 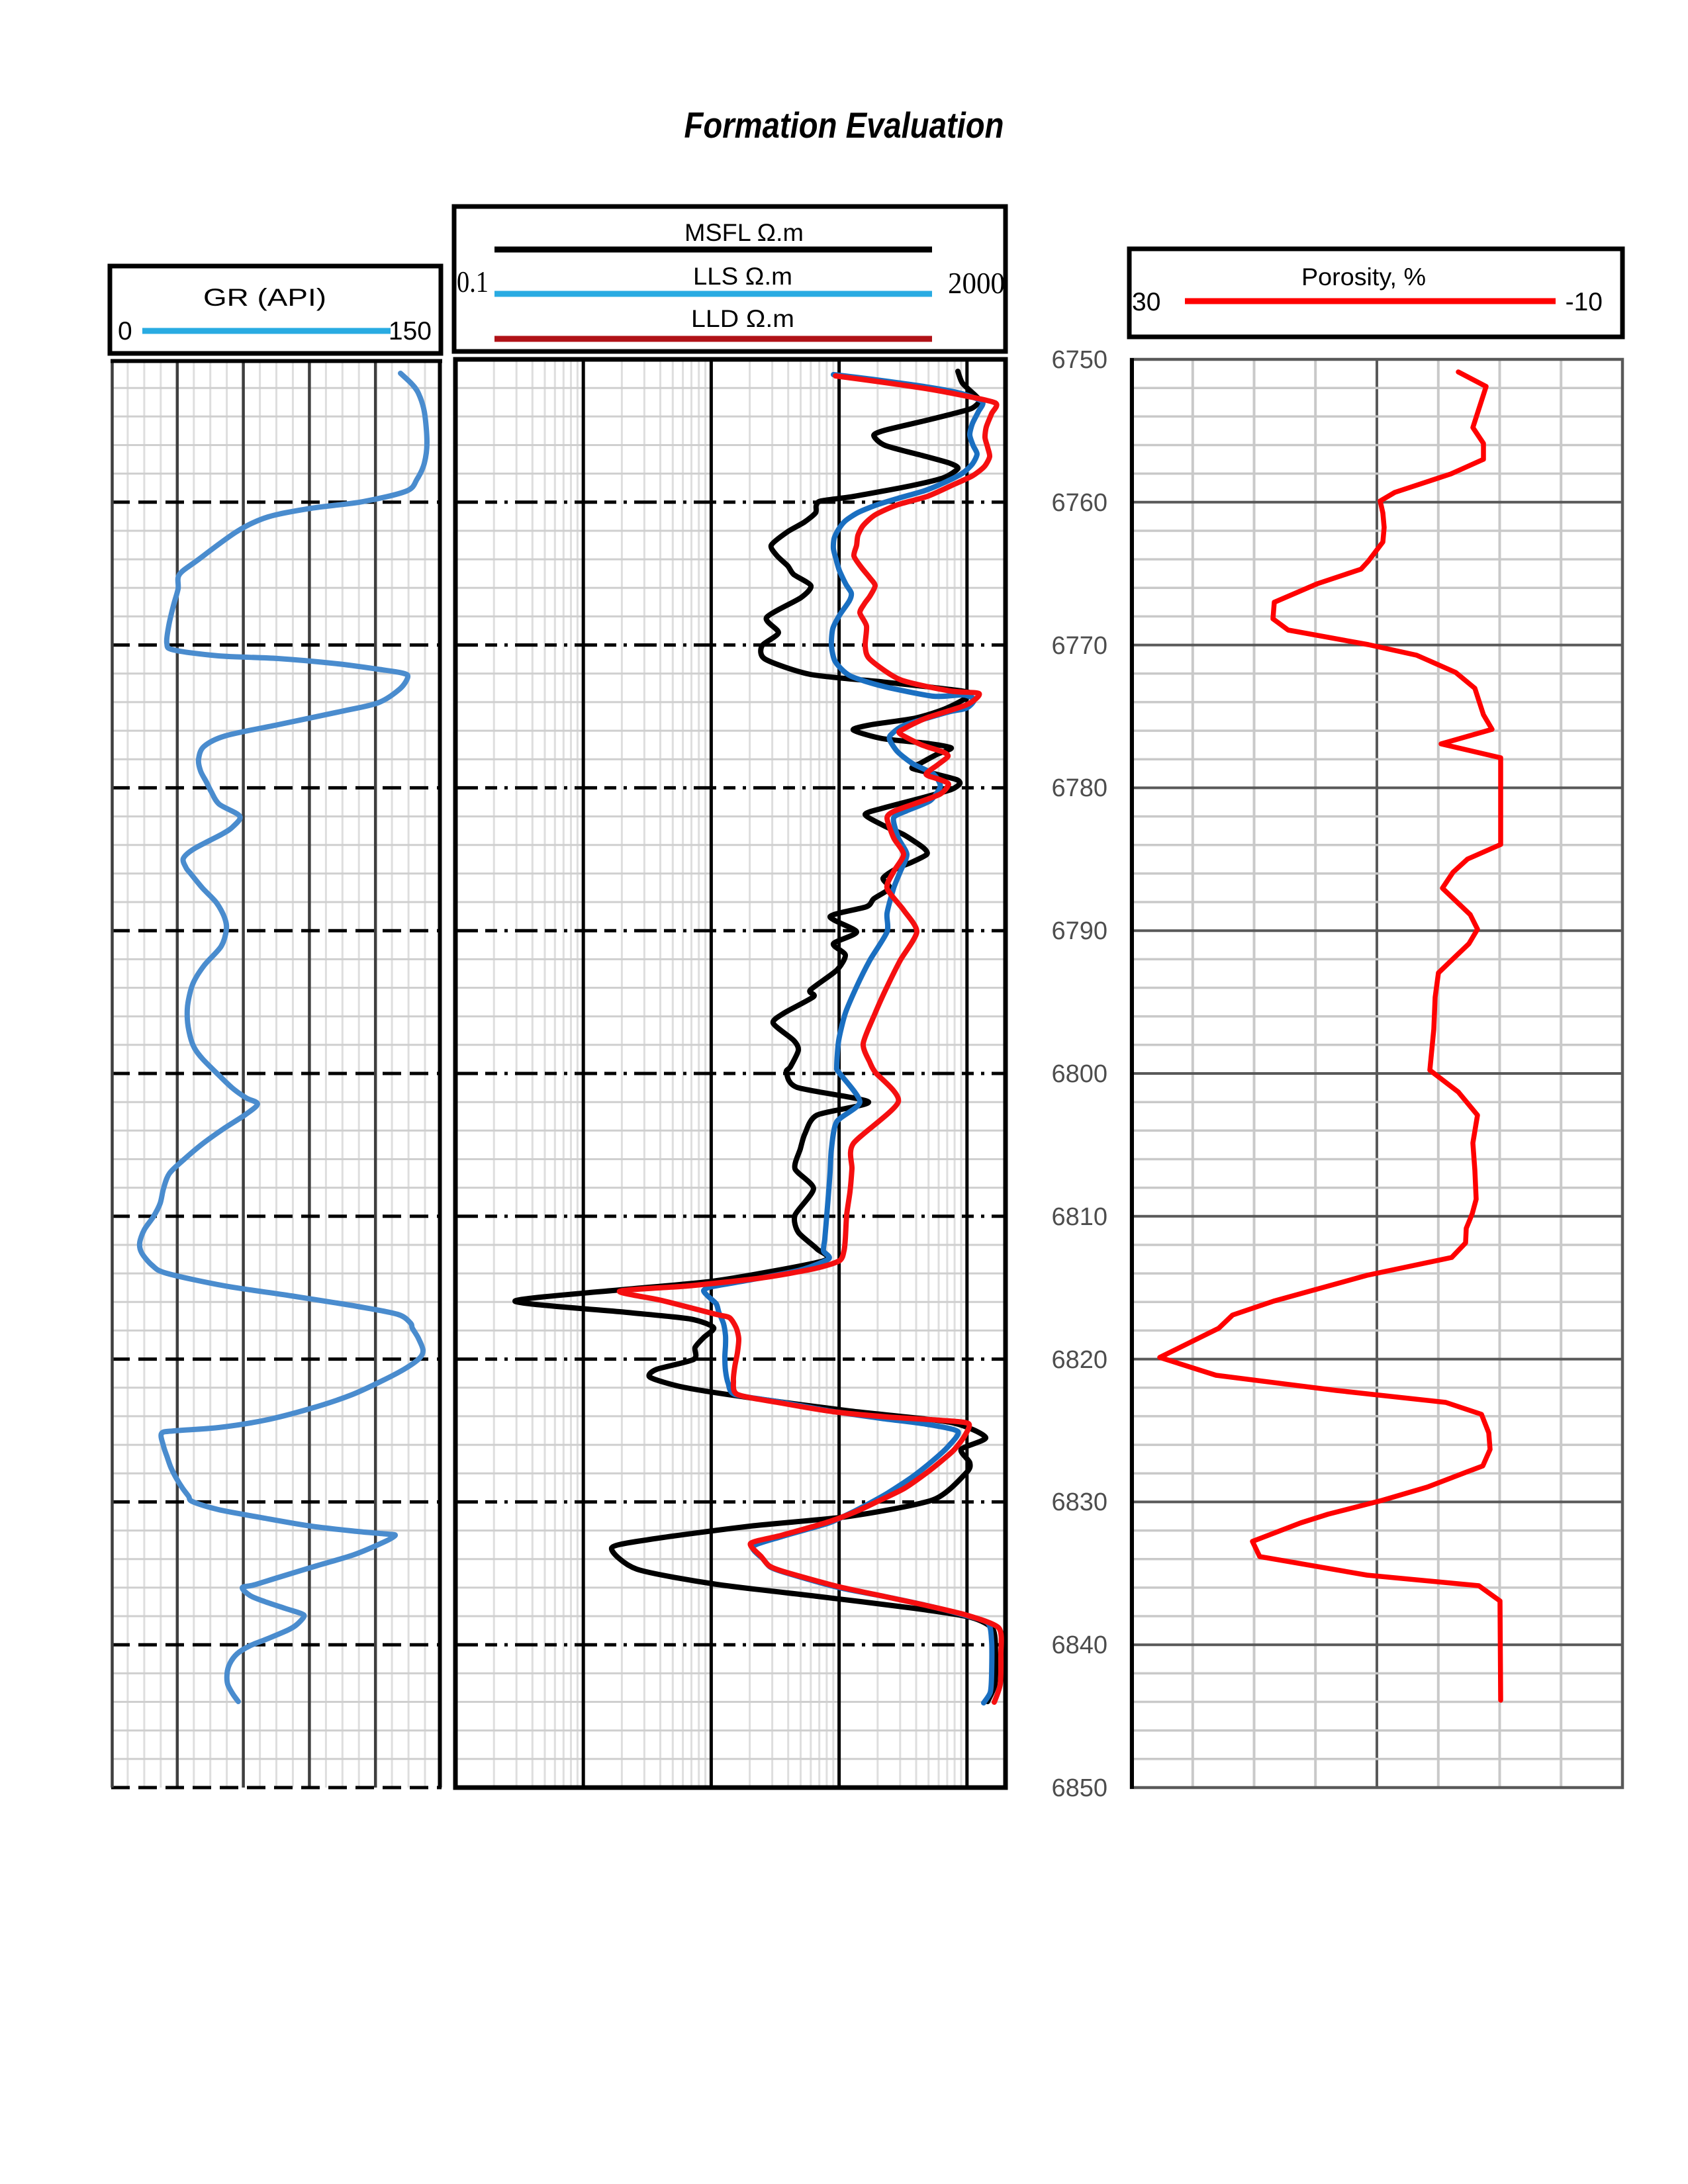 What do you see at coordinates (742, 318) in the screenshot?
I see `svg-text: LLD Ω.m` at bounding box center [742, 318].